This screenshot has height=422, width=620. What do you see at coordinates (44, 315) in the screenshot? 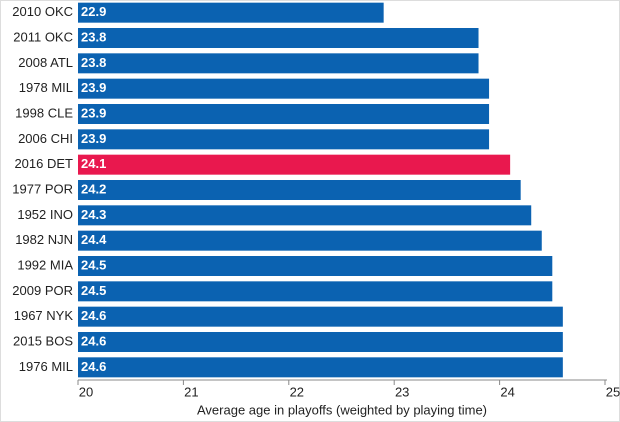
I see `y-tick-label: 1967 NYK` at bounding box center [44, 315].